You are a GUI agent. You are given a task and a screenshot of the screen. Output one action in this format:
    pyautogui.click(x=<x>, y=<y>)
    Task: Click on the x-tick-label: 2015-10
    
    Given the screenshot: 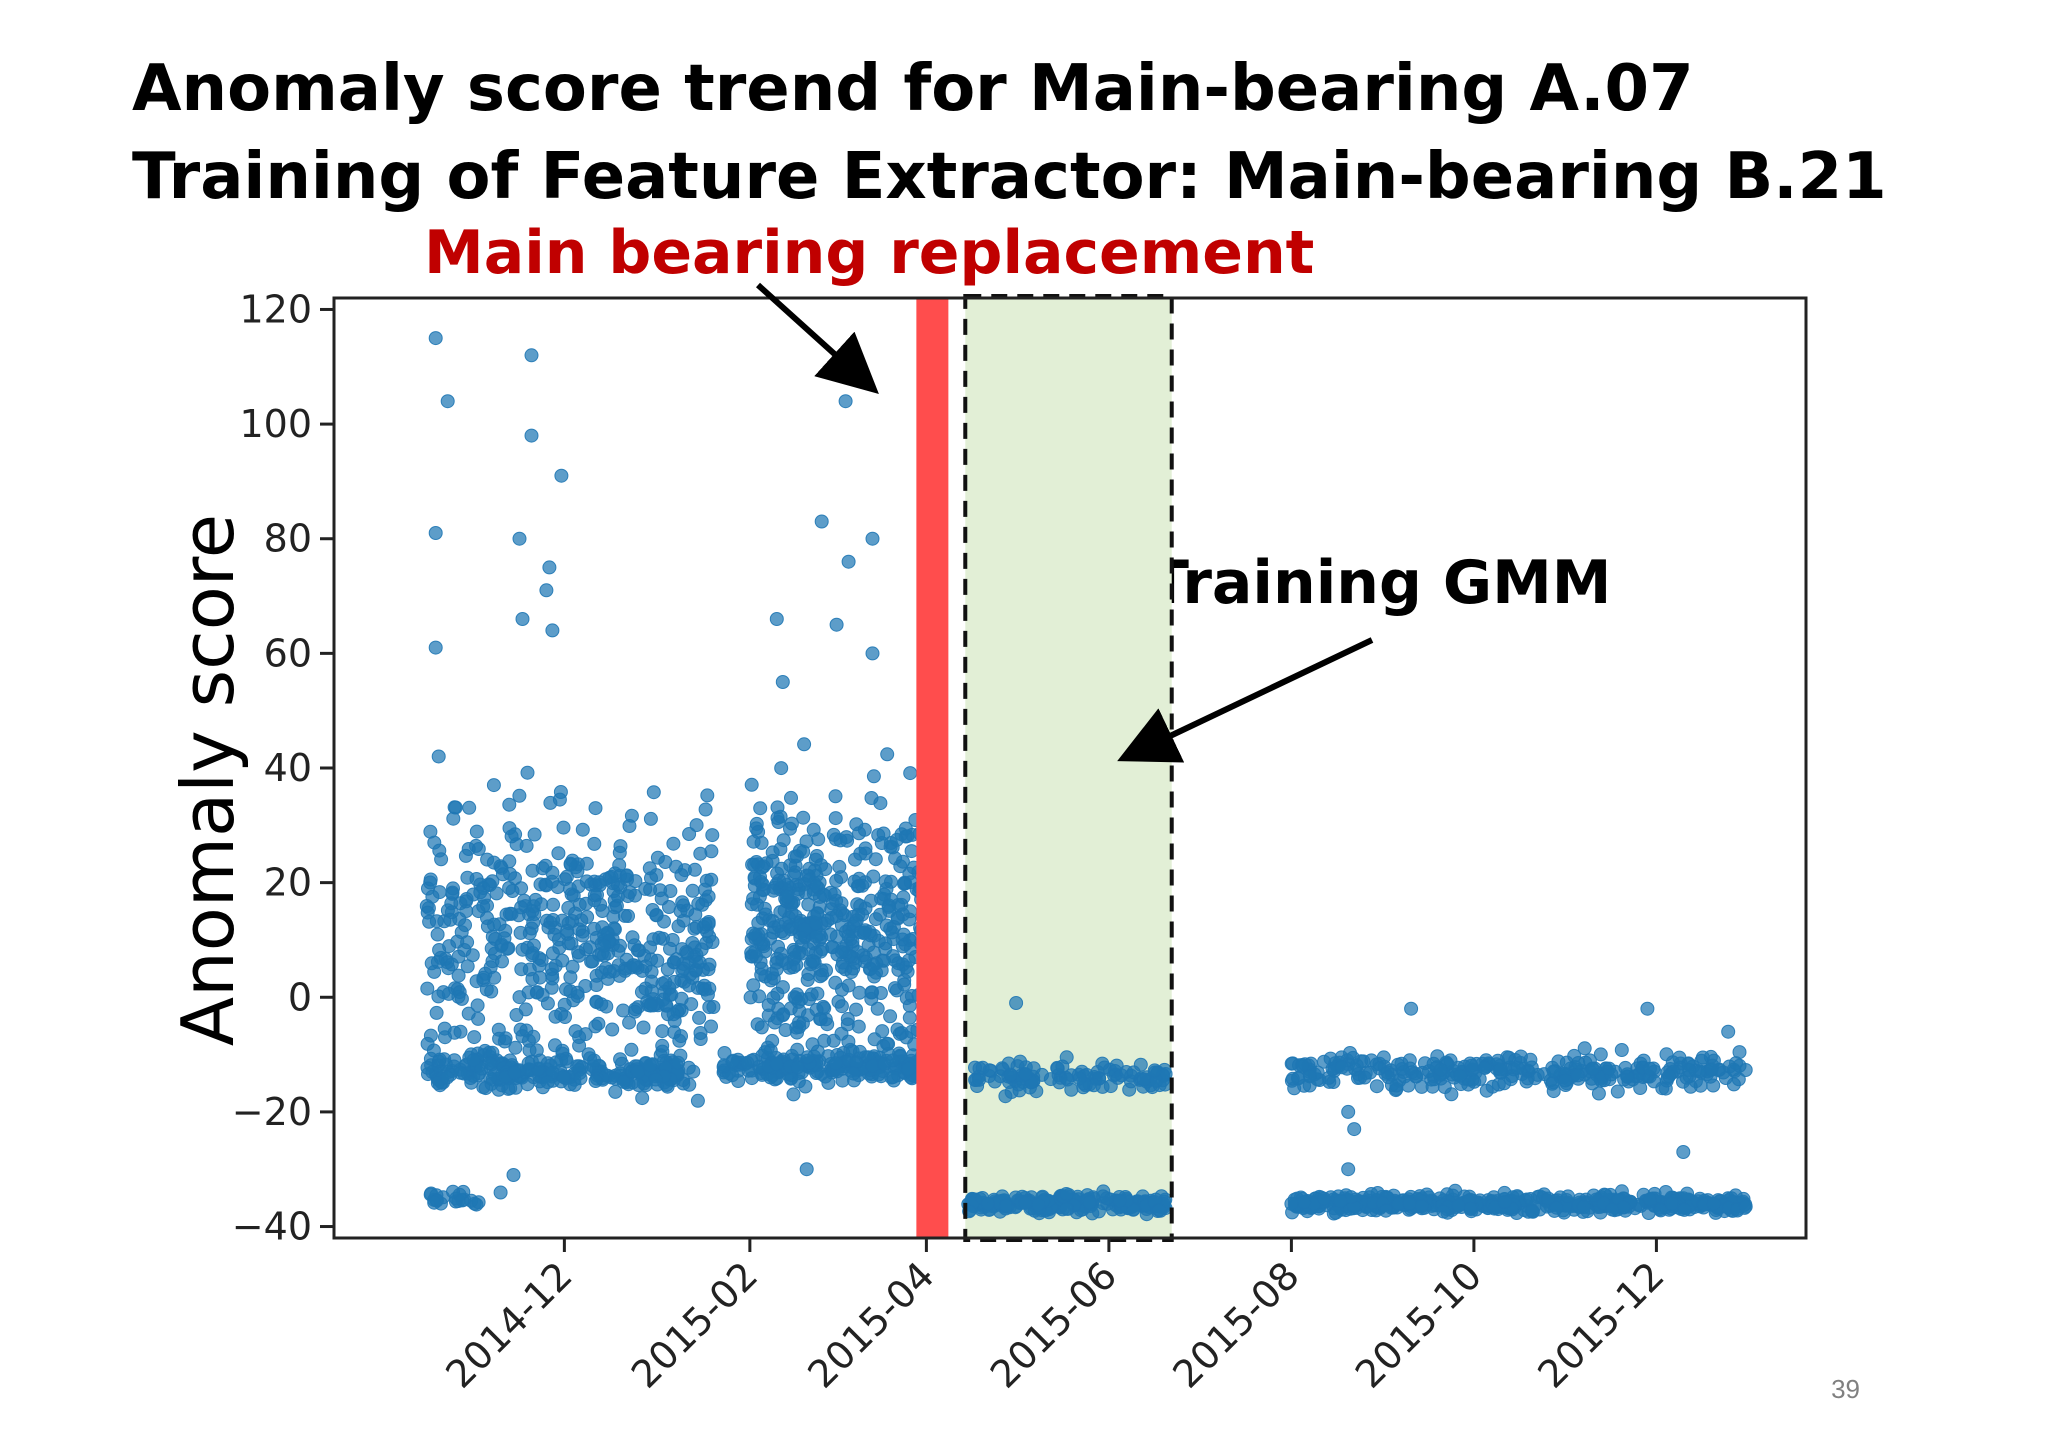 What is the action you would take?
    pyautogui.click(x=1418, y=1324)
    